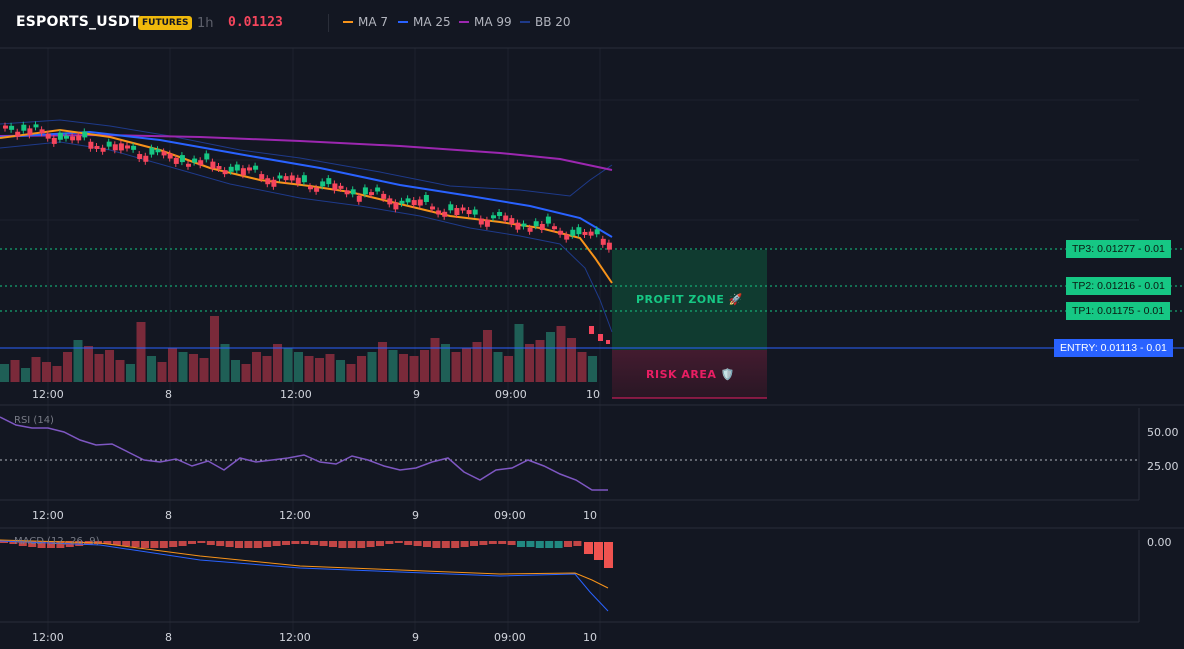 Image resolution: width=1184 pixels, height=649 pixels. Describe the element at coordinates (348, 22) in the screenshot. I see `ma7-swatch-icon` at that location.